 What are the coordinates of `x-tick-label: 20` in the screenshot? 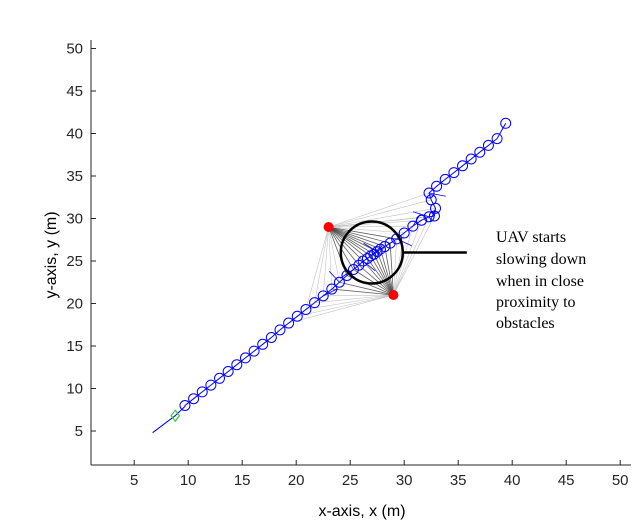 It's located at (296, 480).